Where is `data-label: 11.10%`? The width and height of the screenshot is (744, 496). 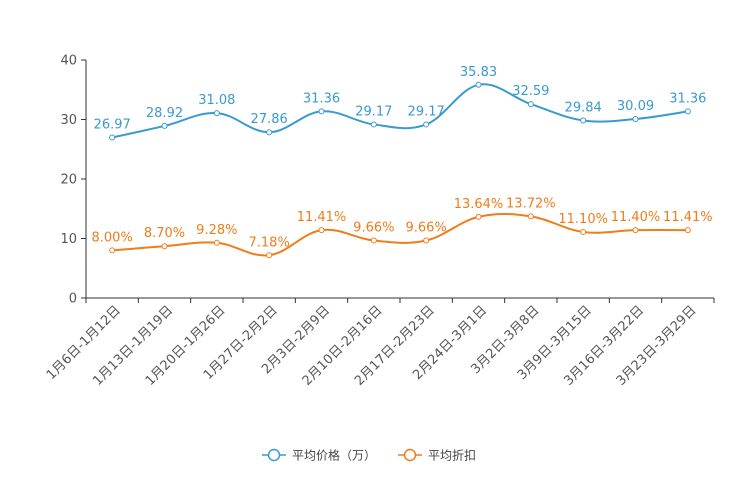 data-label: 11.10% is located at coordinates (583, 219).